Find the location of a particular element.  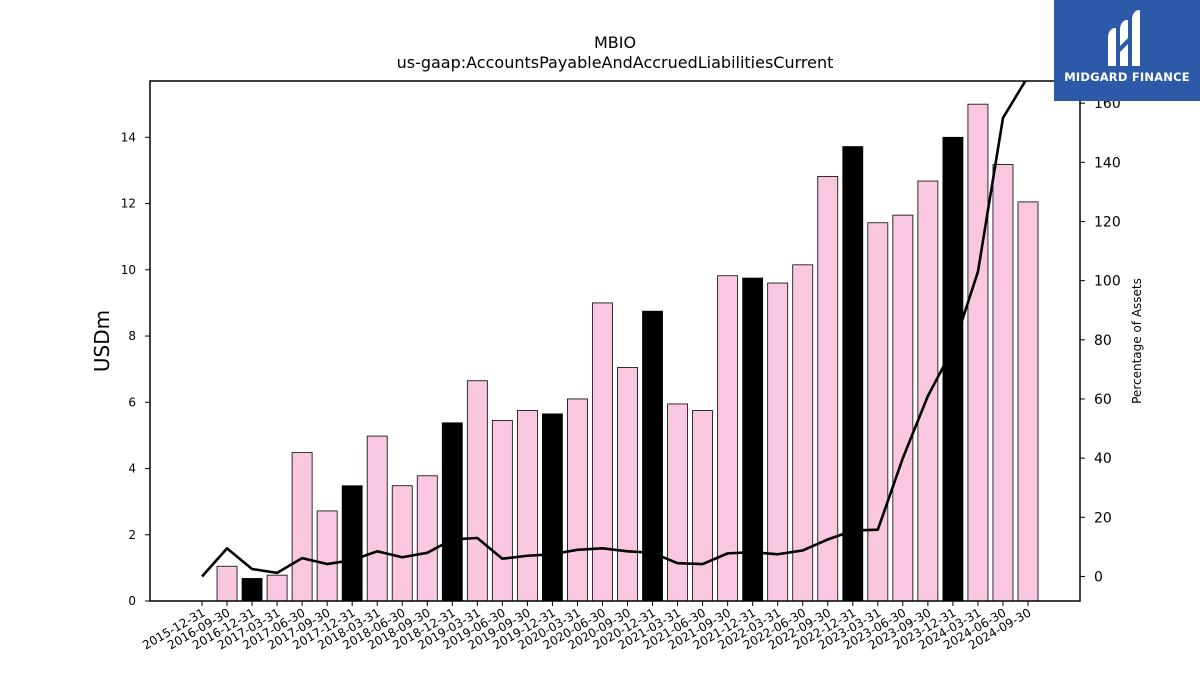

y2-tick-label: 60 is located at coordinates (1103, 400).